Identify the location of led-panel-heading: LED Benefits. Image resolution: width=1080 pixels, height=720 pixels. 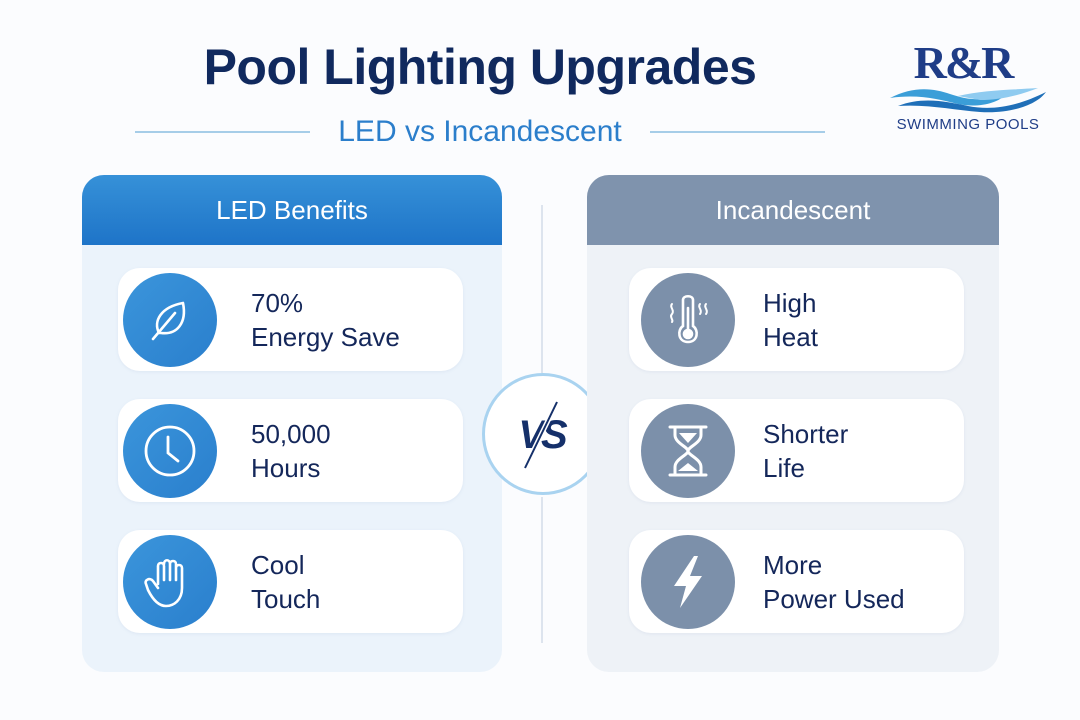
(292, 210).